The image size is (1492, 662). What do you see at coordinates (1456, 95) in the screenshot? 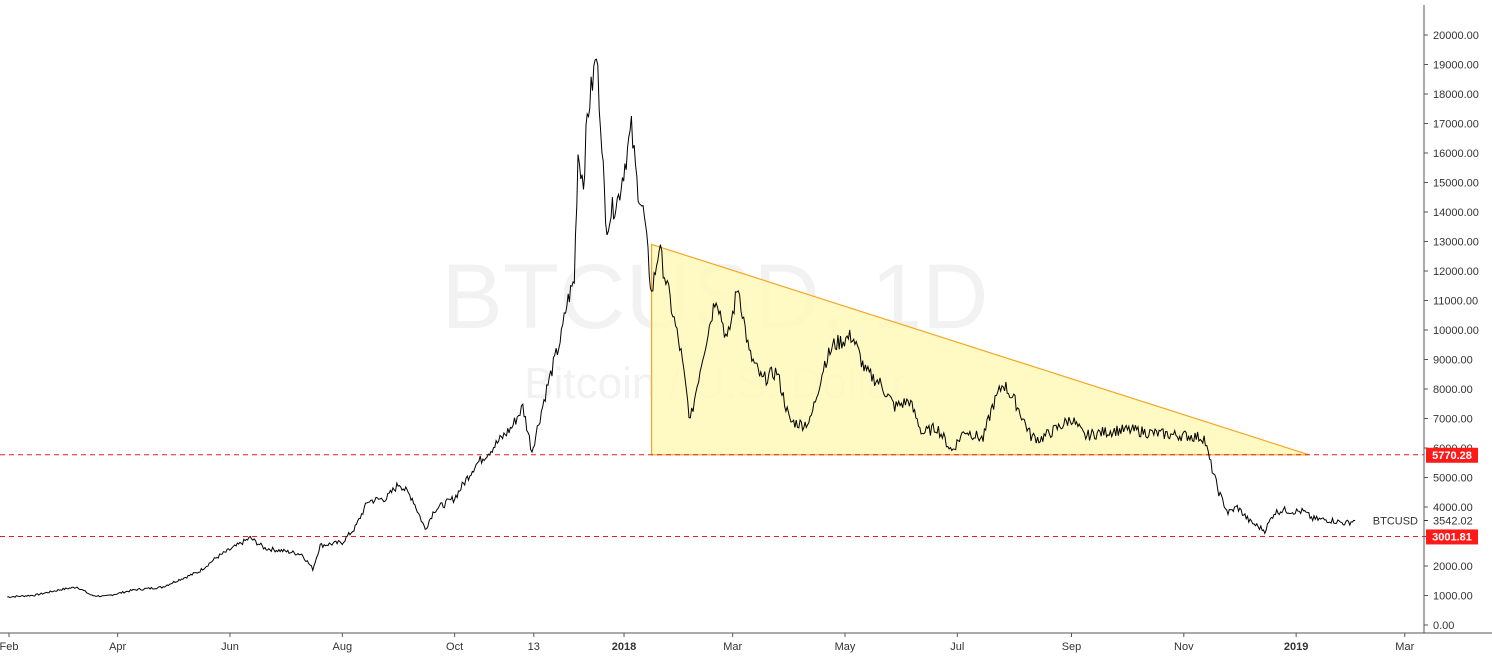
I see `y-tick-label: 18000.00` at bounding box center [1456, 95].